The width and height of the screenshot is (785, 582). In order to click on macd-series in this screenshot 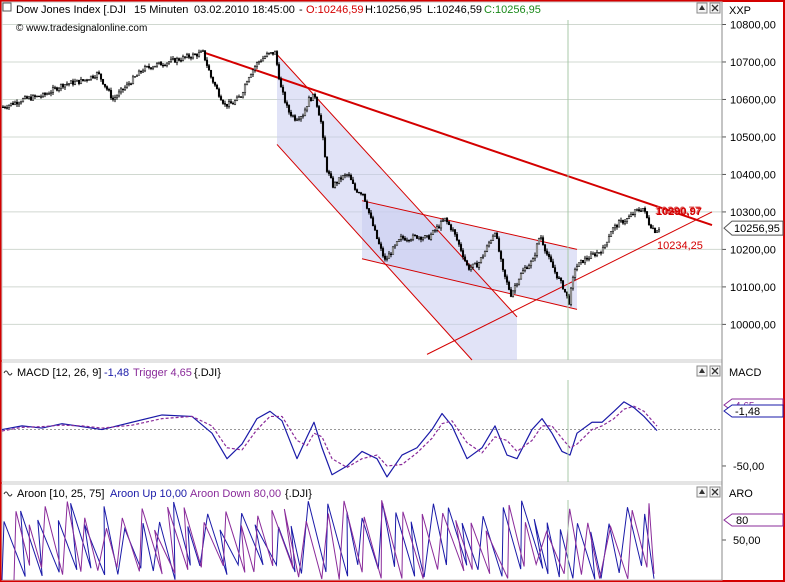, I will do `click(329, 439)`.